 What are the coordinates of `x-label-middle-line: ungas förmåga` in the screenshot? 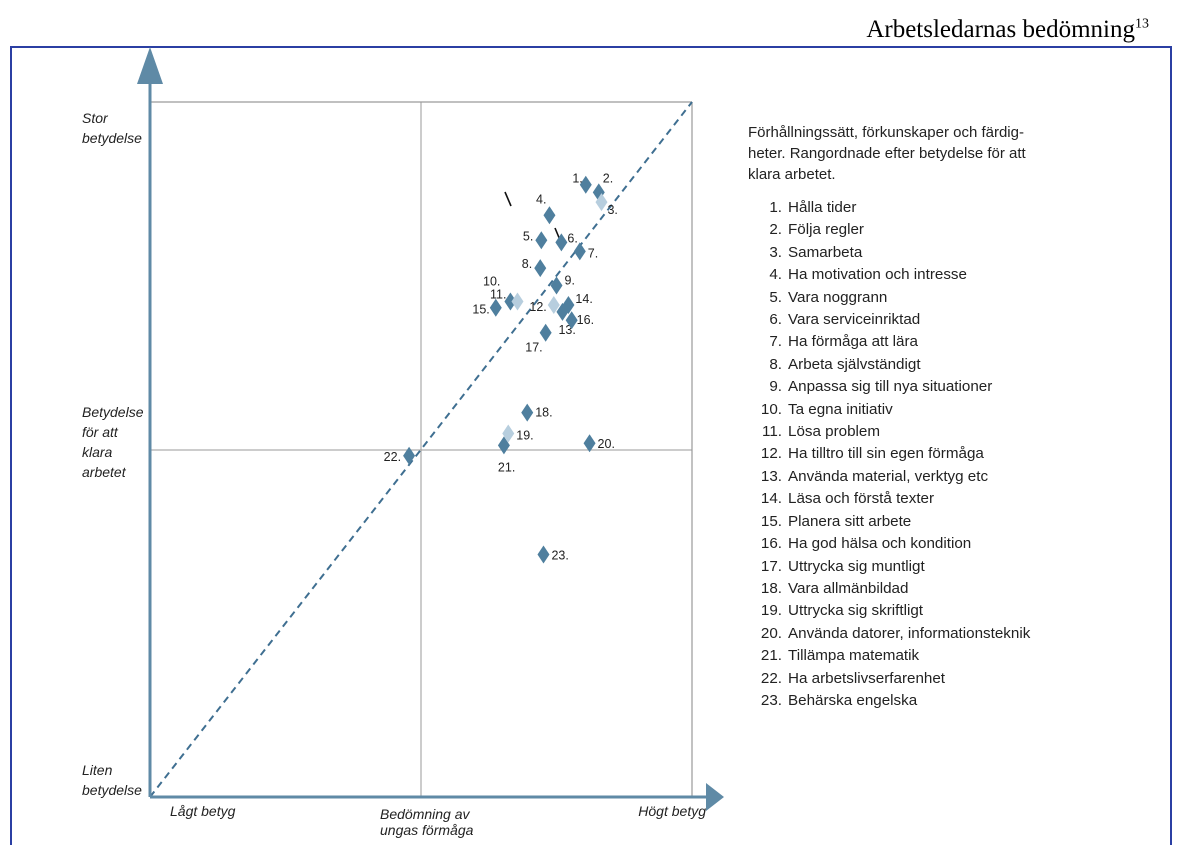 It's located at (427, 830).